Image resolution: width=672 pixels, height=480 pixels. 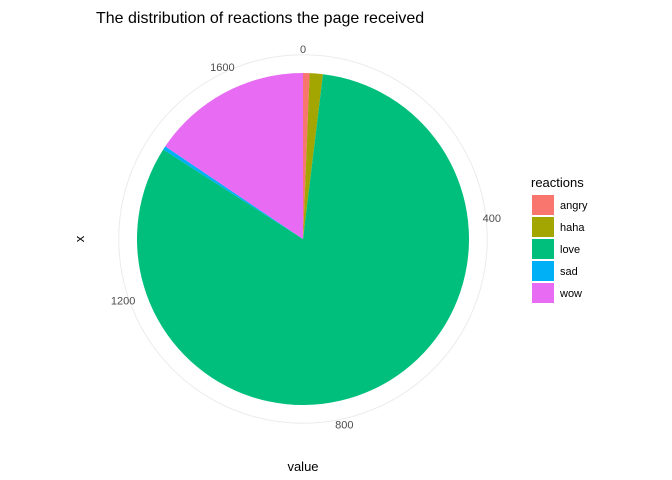 I want to click on theta-tick-label: 1200, so click(x=123, y=301).